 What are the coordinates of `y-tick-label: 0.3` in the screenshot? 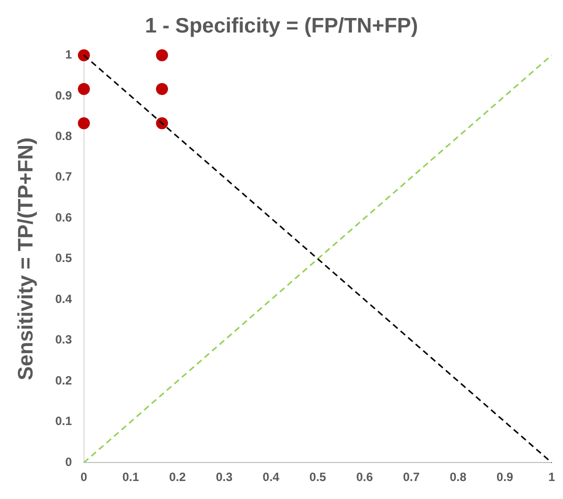 It's located at (63, 339).